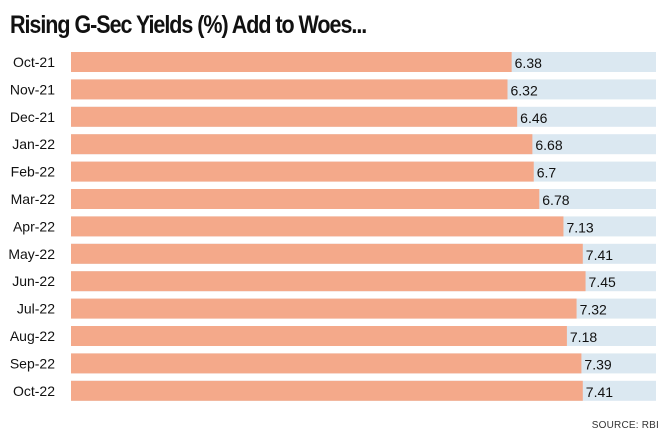 The width and height of the screenshot is (668, 442). What do you see at coordinates (32, 336) in the screenshot?
I see `category-label: Aug-22` at bounding box center [32, 336].